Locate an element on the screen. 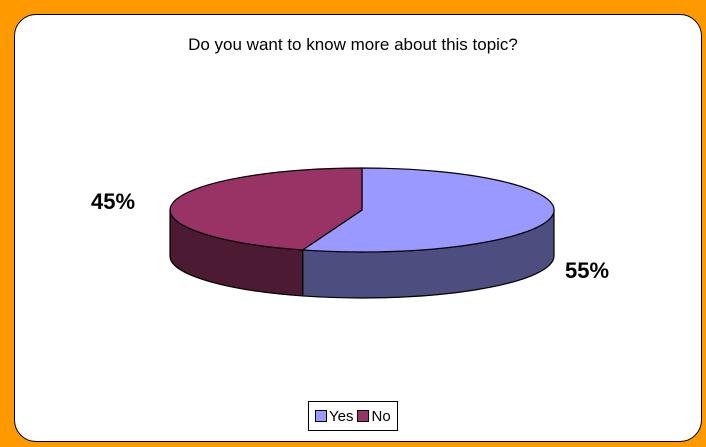 This screenshot has width=706, height=447. pie-slice-no is located at coordinates (266, 209).